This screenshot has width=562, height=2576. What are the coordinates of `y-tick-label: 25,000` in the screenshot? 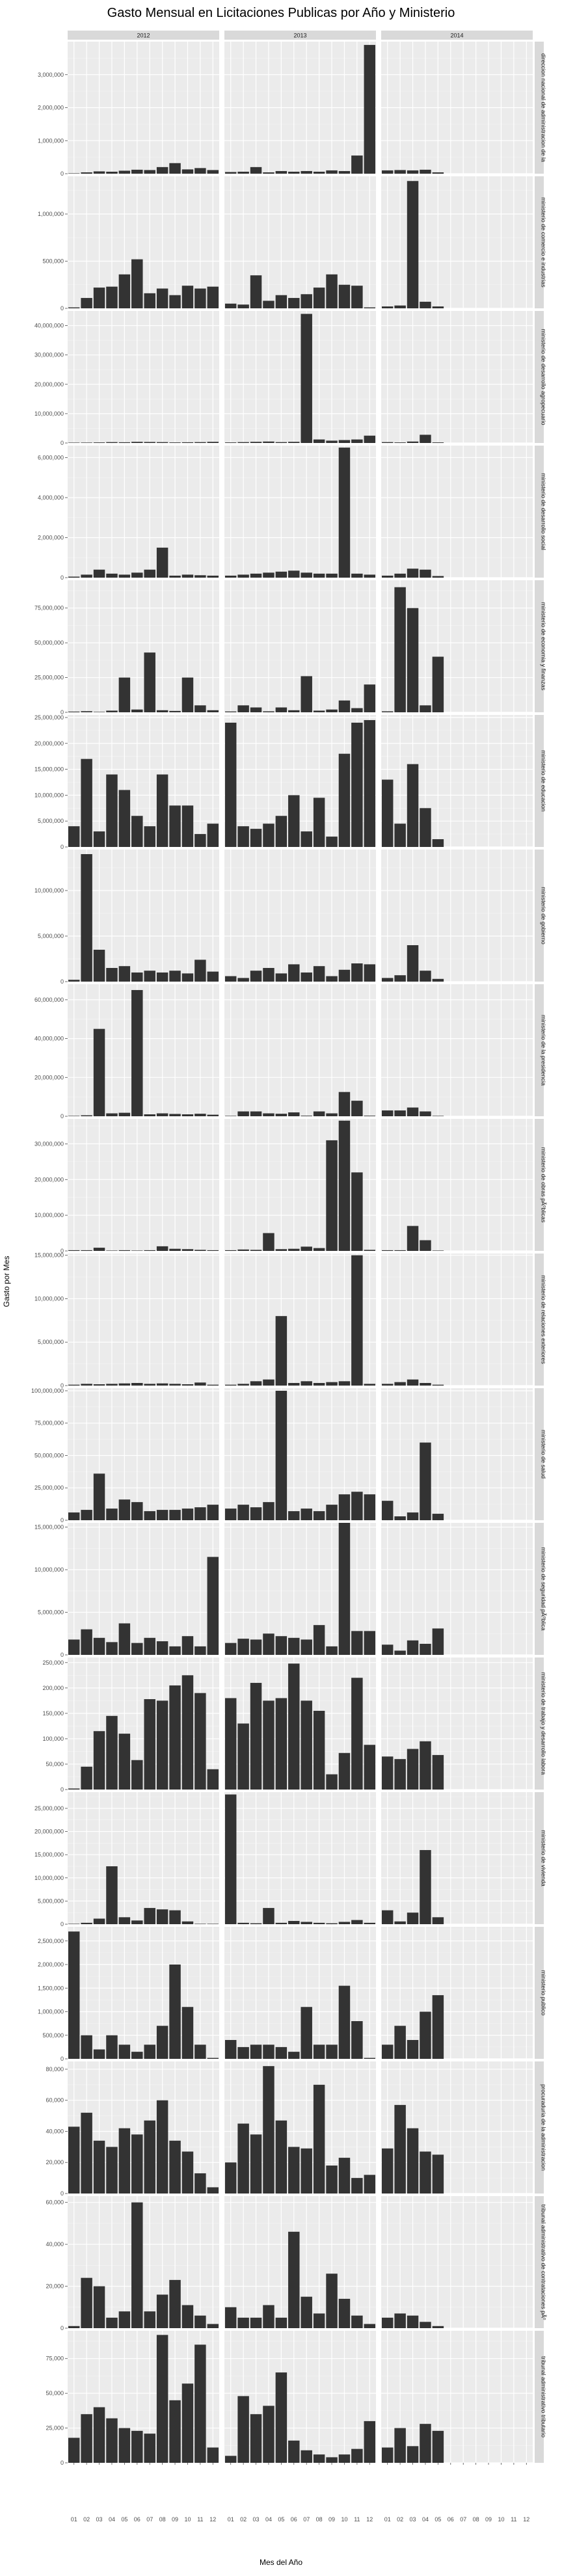 It's located at (55, 2428).